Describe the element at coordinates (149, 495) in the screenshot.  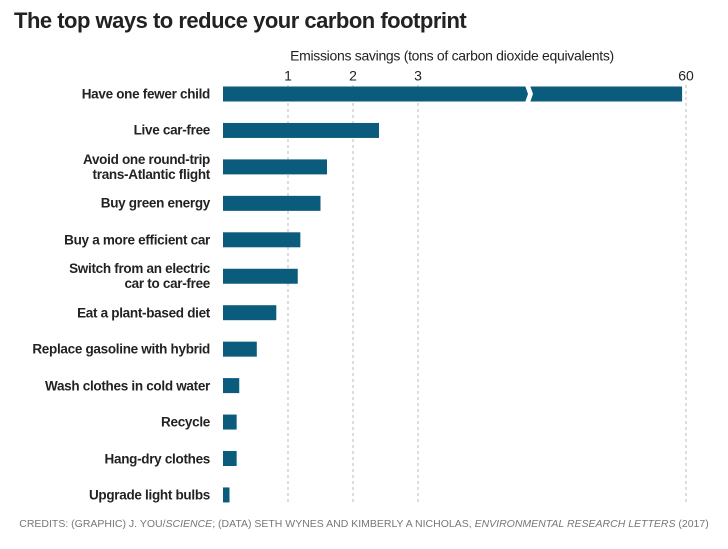
I see `category-label: Upgrade light bulbs` at that location.